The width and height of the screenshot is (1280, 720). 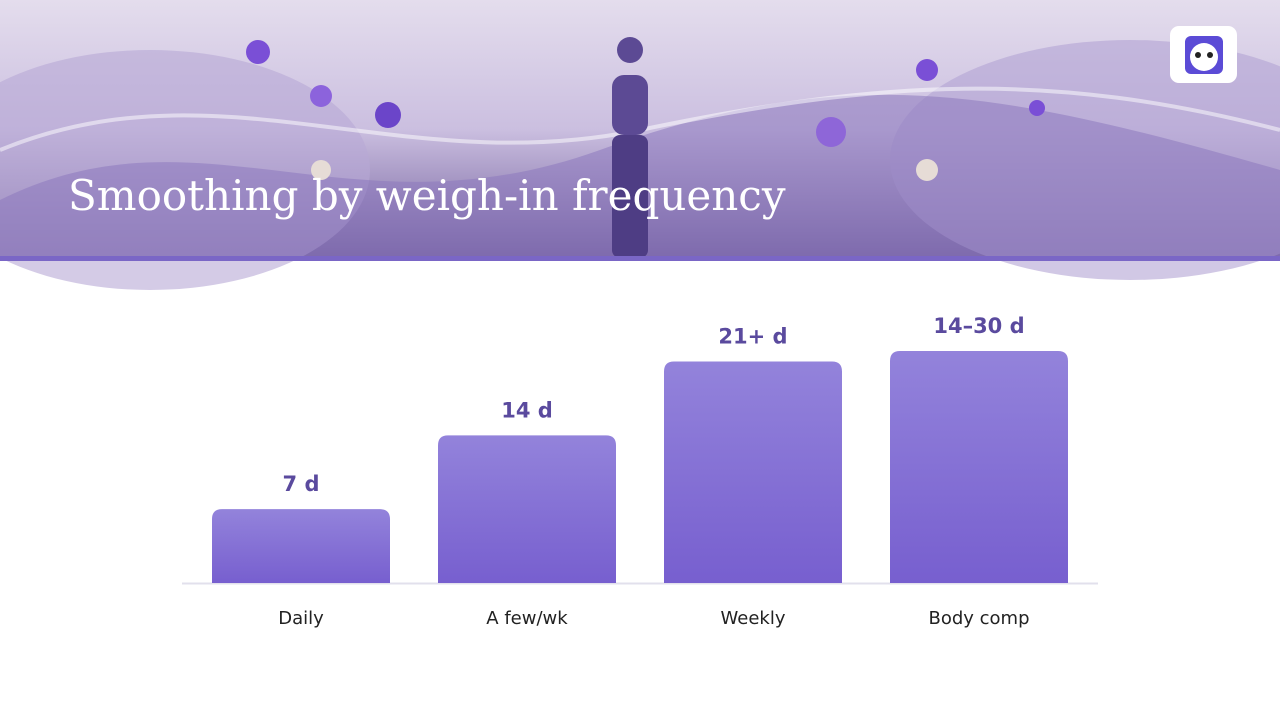 I want to click on logo, so click(x=1203, y=54).